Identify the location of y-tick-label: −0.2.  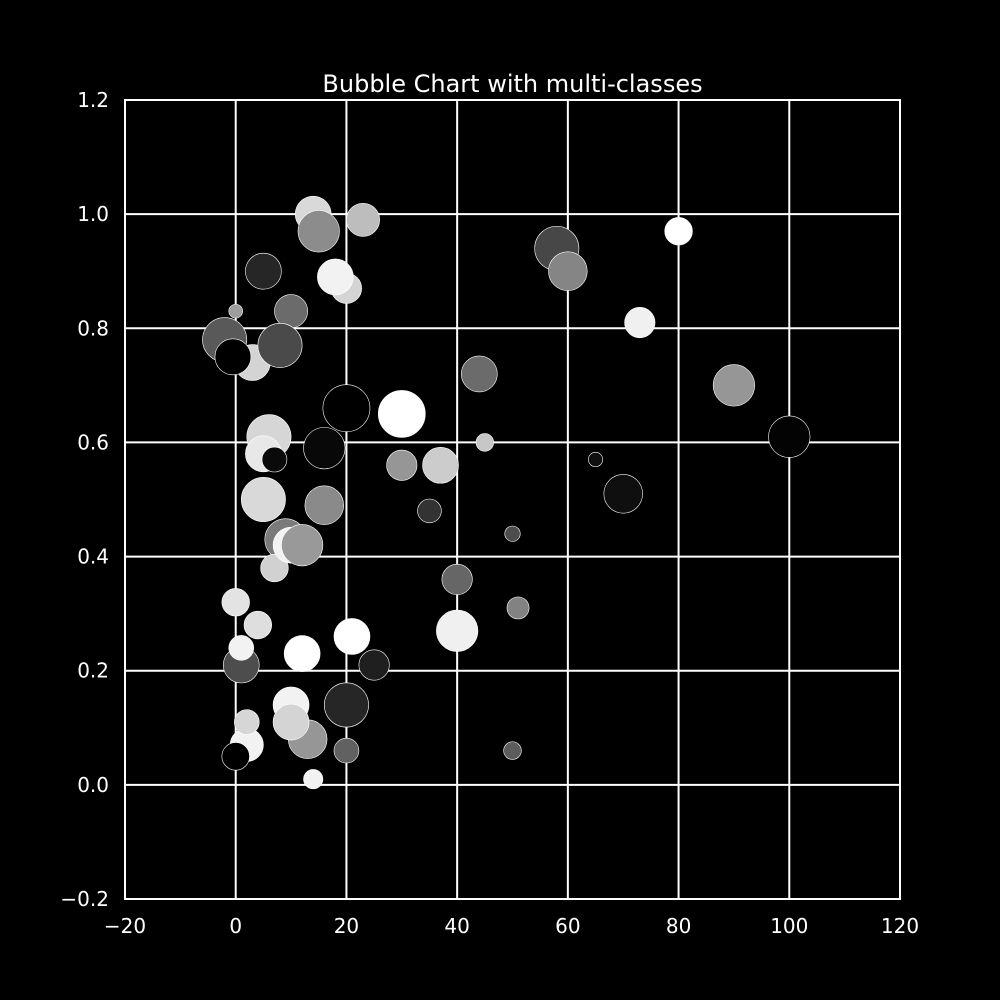
(84, 899).